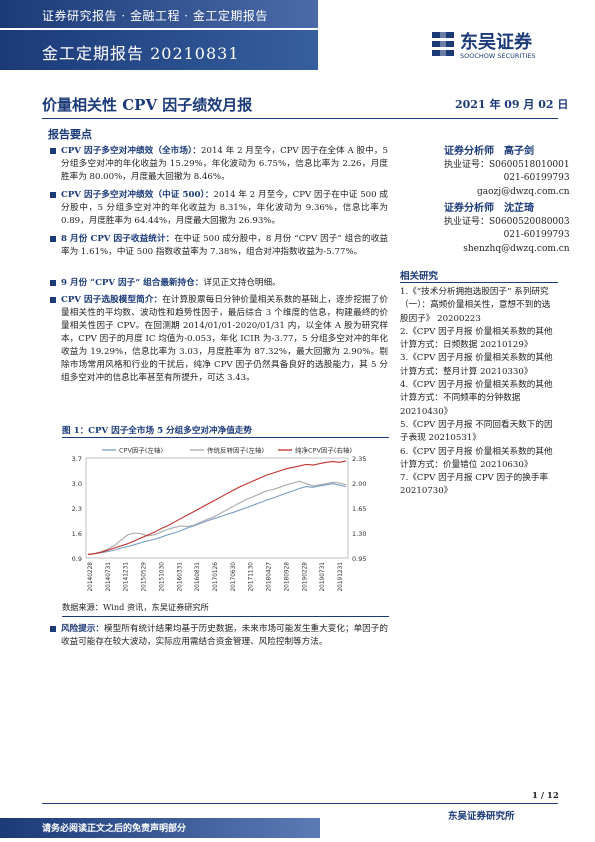  Describe the element at coordinates (242, 283) in the screenshot. I see `bullet-text: 详见正文持仓明细。` at that location.